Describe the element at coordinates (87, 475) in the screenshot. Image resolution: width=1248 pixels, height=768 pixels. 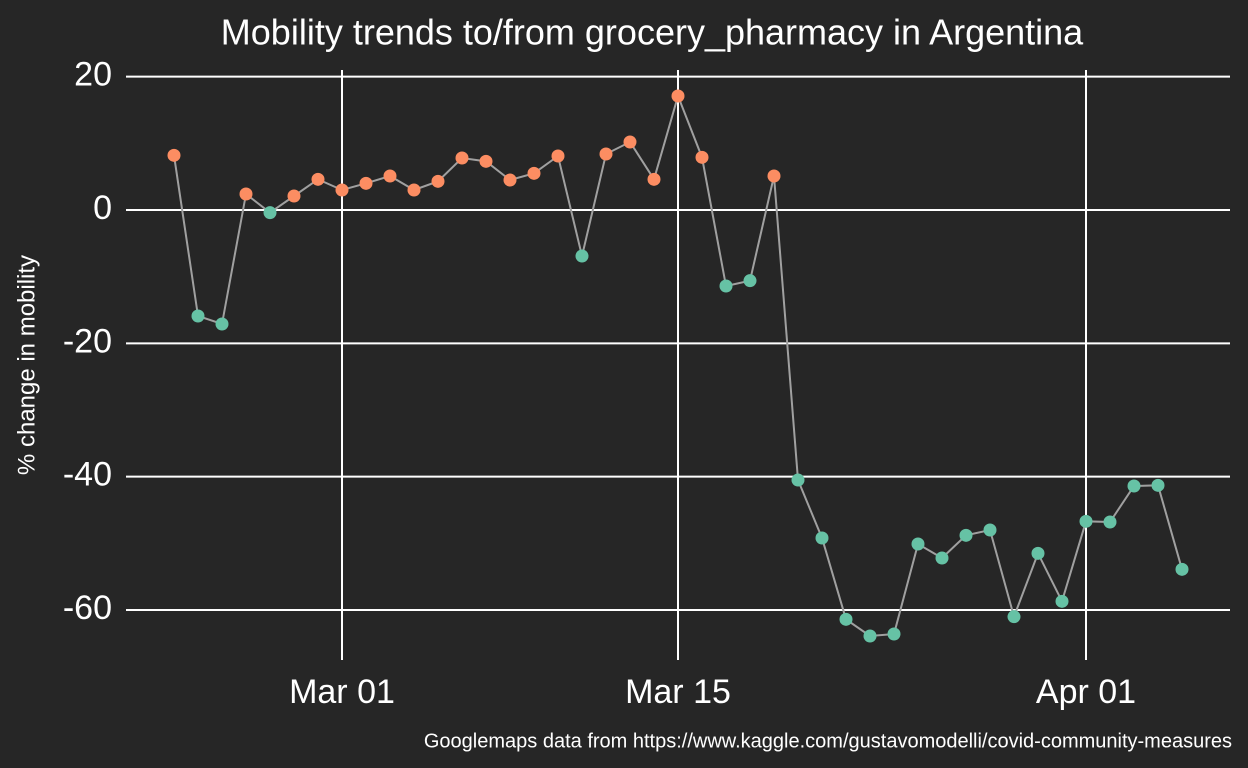
I see `y-tick-label: -40` at that location.